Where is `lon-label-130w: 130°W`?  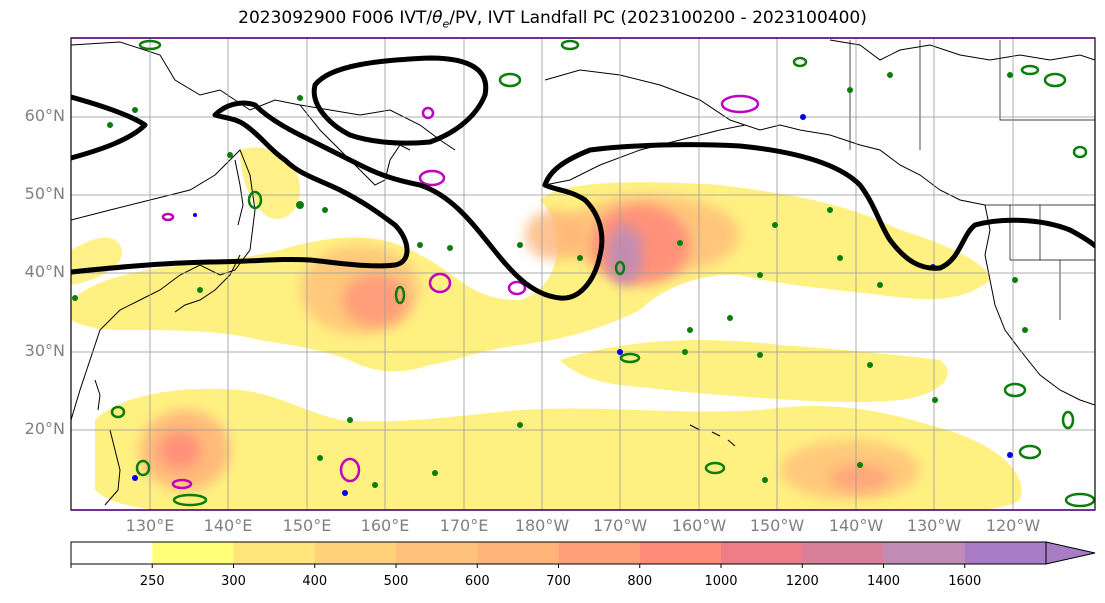
lon-label-130w: 130°W is located at coordinates (934, 525).